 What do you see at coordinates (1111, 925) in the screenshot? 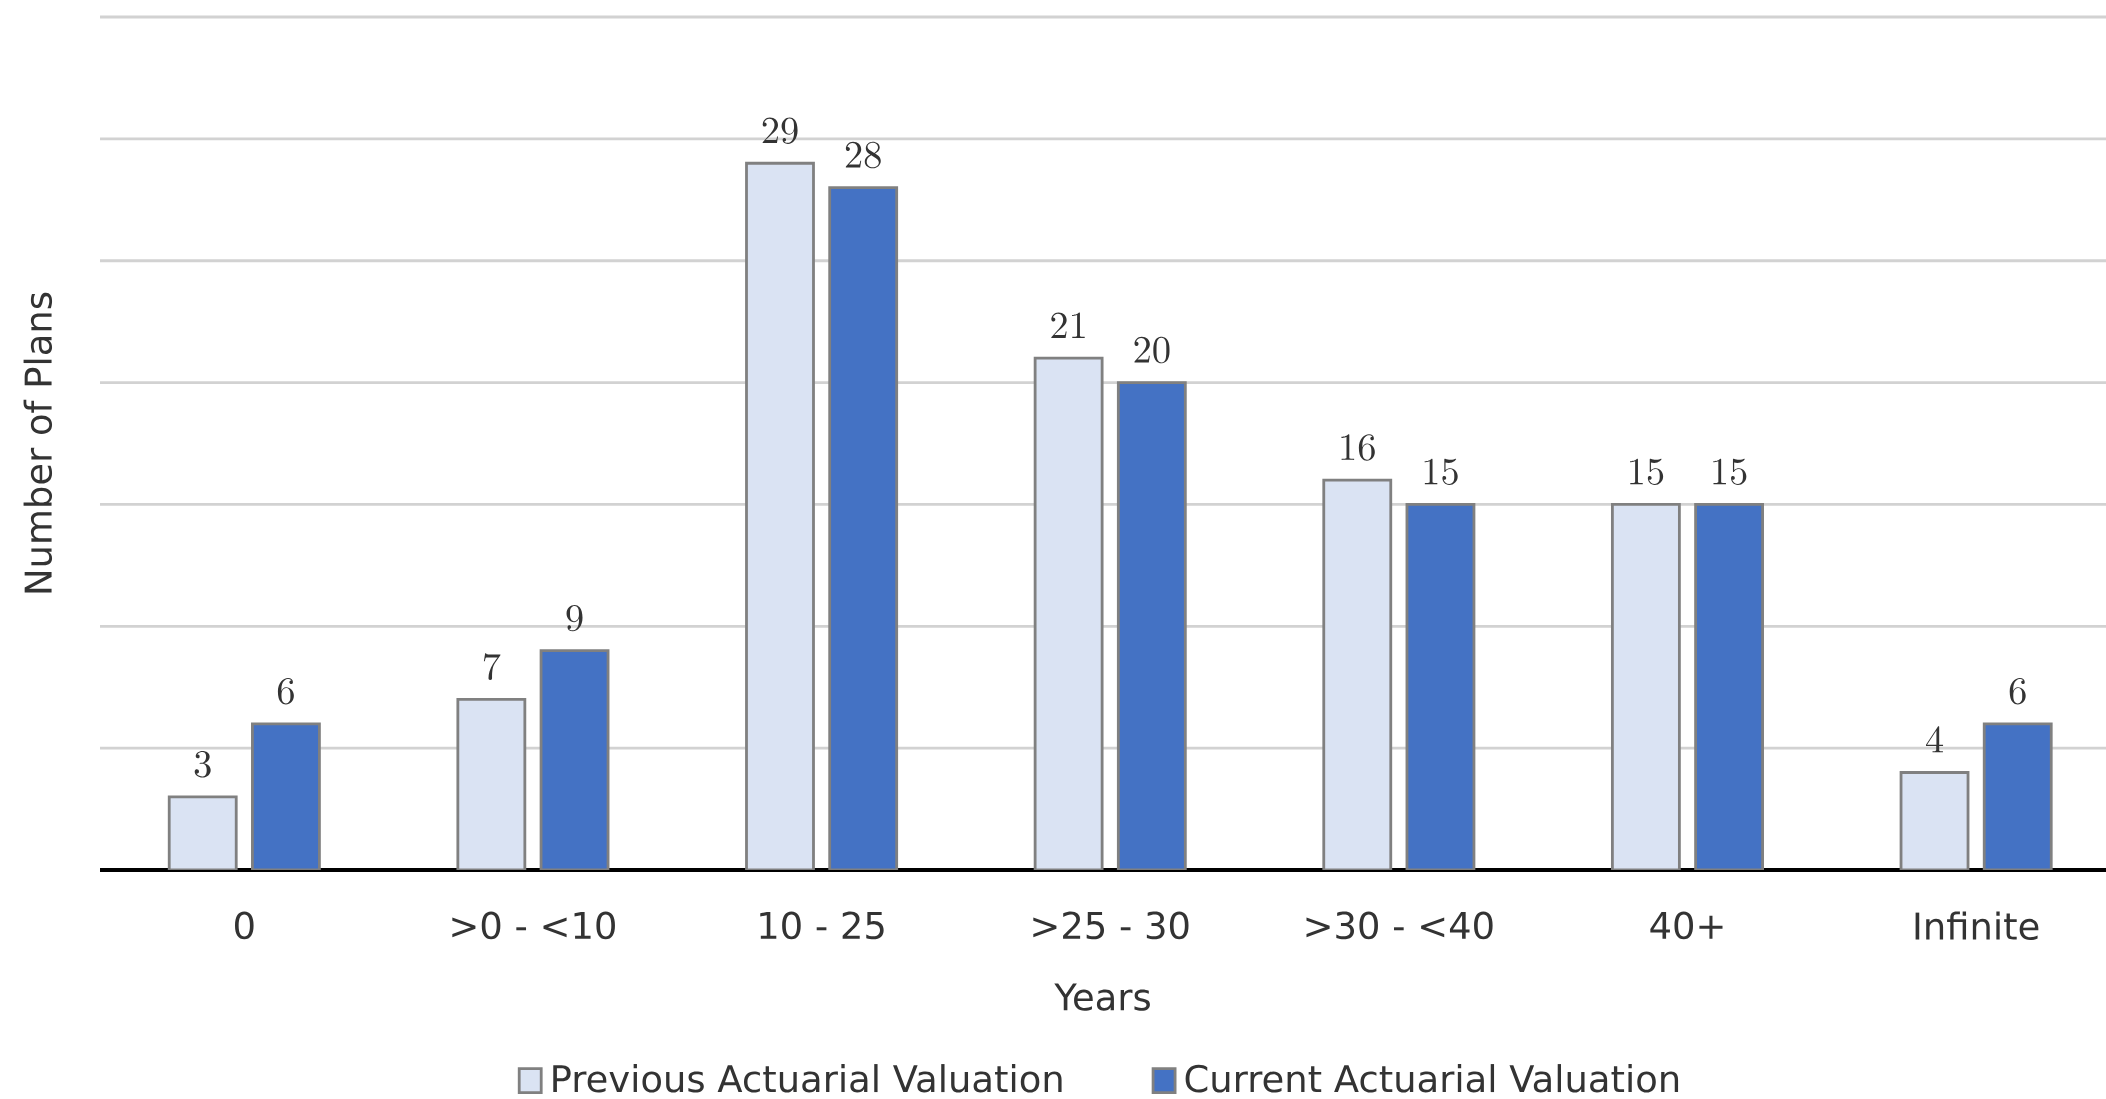
I see `x-tick-label: >25 - 30` at bounding box center [1111, 925].